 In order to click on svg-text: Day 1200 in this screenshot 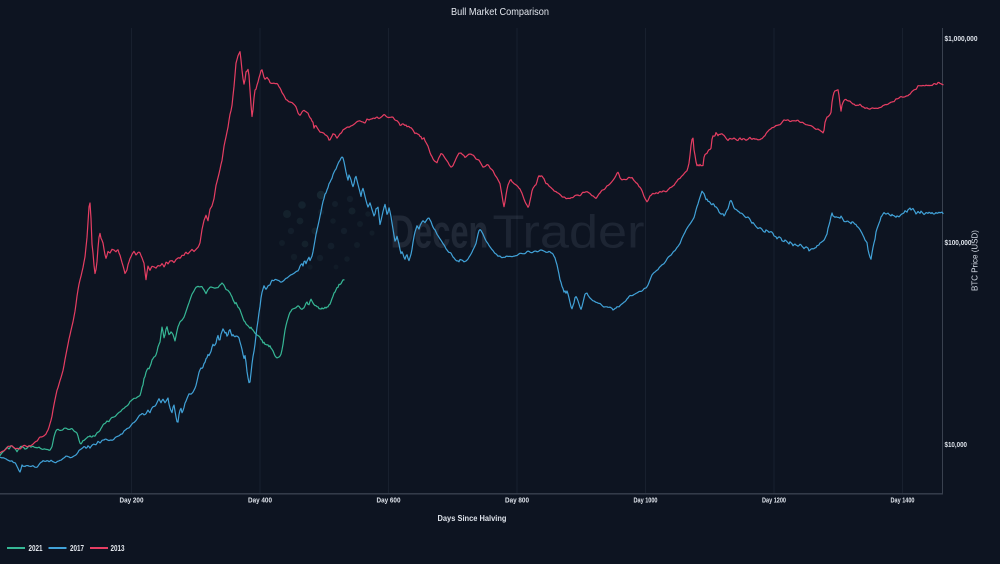, I will do `click(774, 501)`.